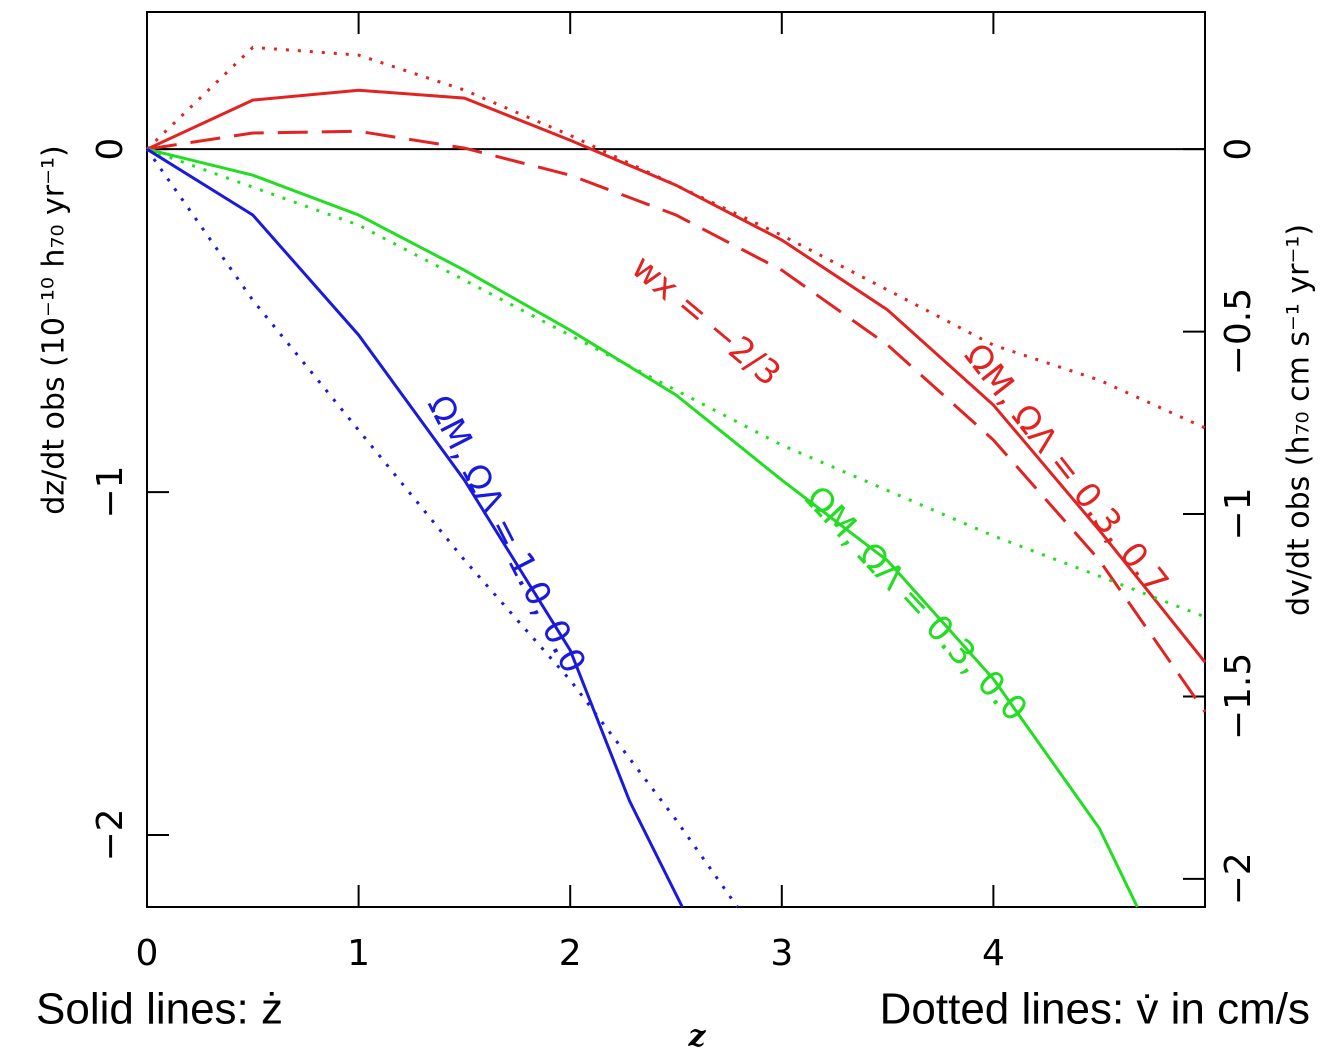  What do you see at coordinates (1238, 331) in the screenshot?
I see `y2-tick-label: −0.5` at bounding box center [1238, 331].